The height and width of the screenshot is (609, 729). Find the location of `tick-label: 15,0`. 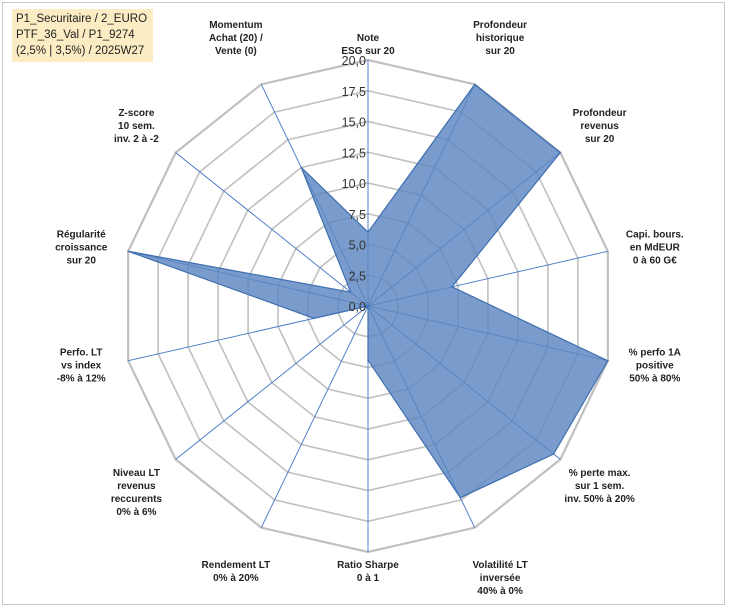

tick-label: 15,0 is located at coordinates (354, 123).